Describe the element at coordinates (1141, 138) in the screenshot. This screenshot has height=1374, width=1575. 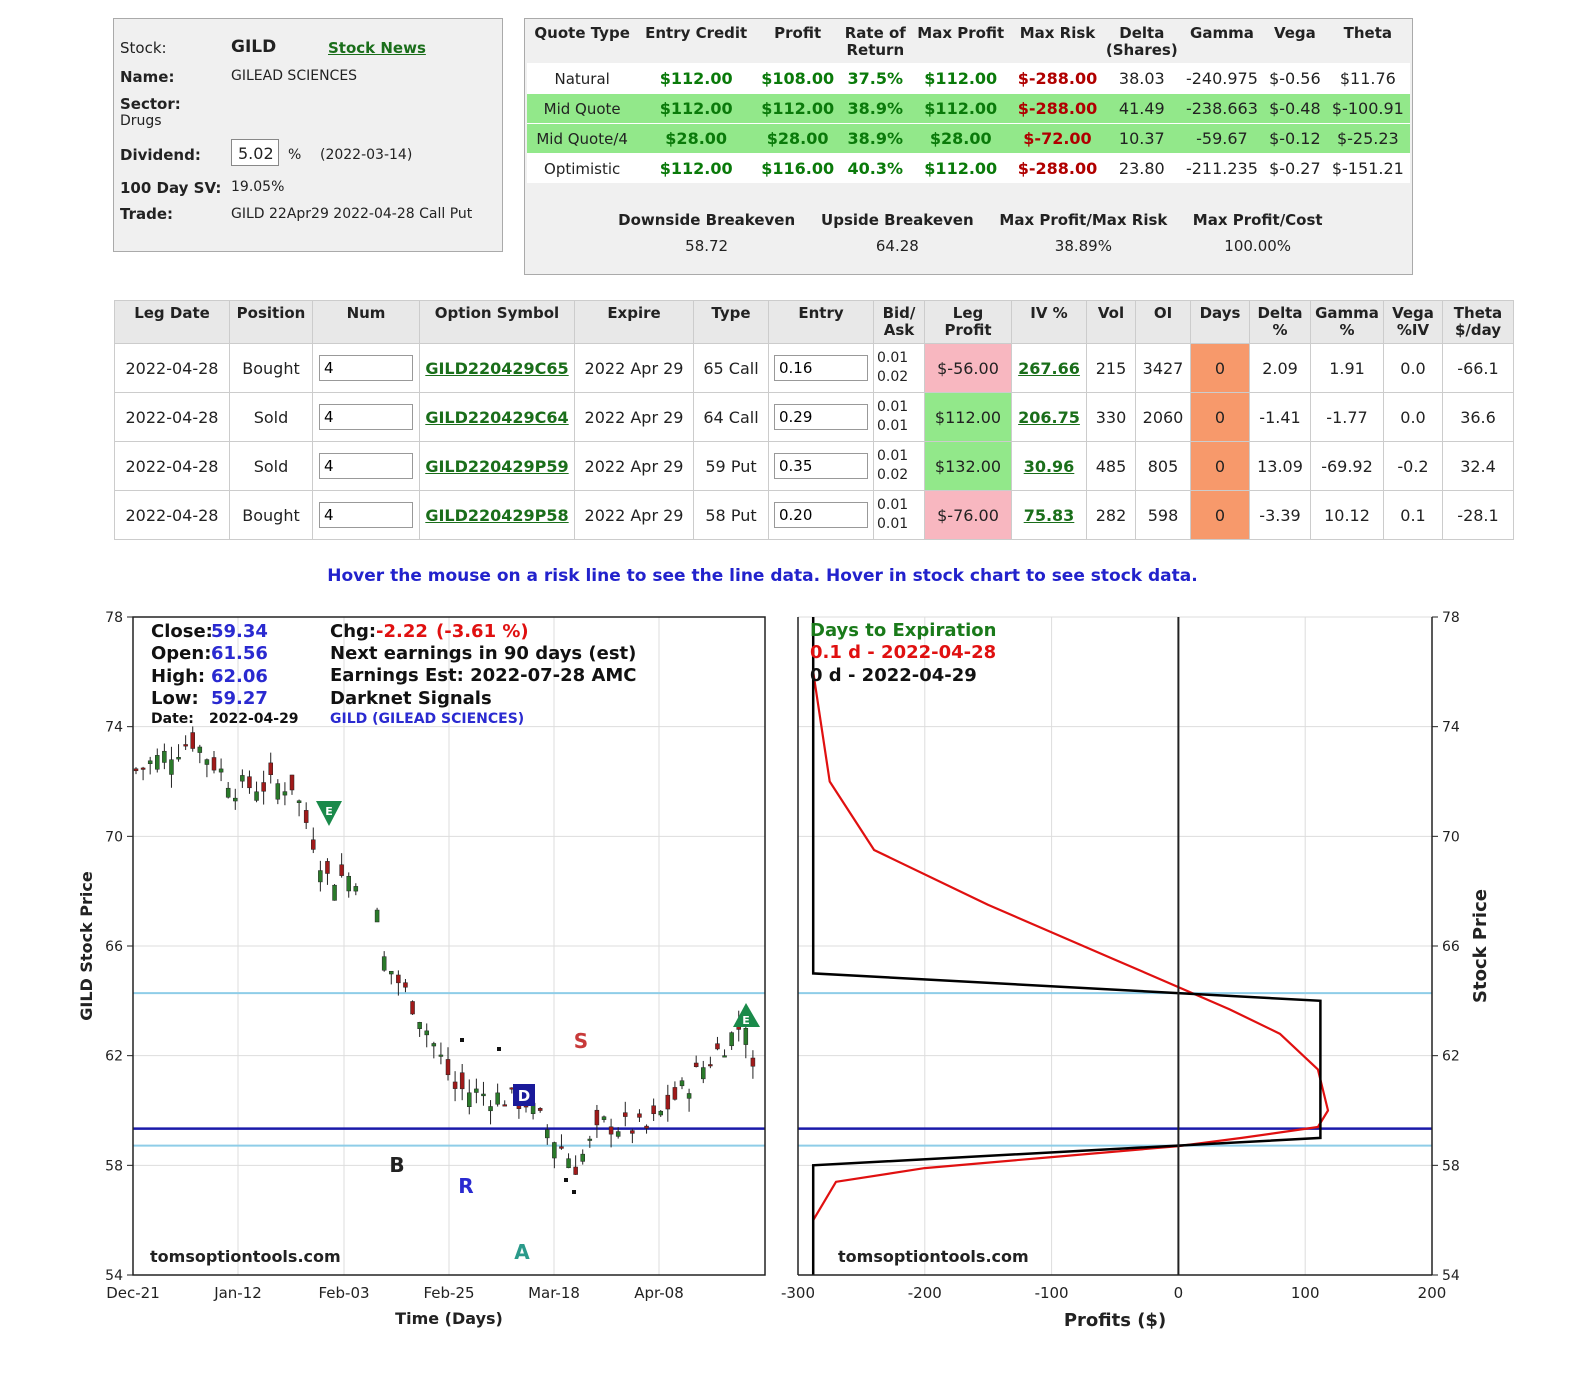
I see `quote-delta: 10.37` at that location.